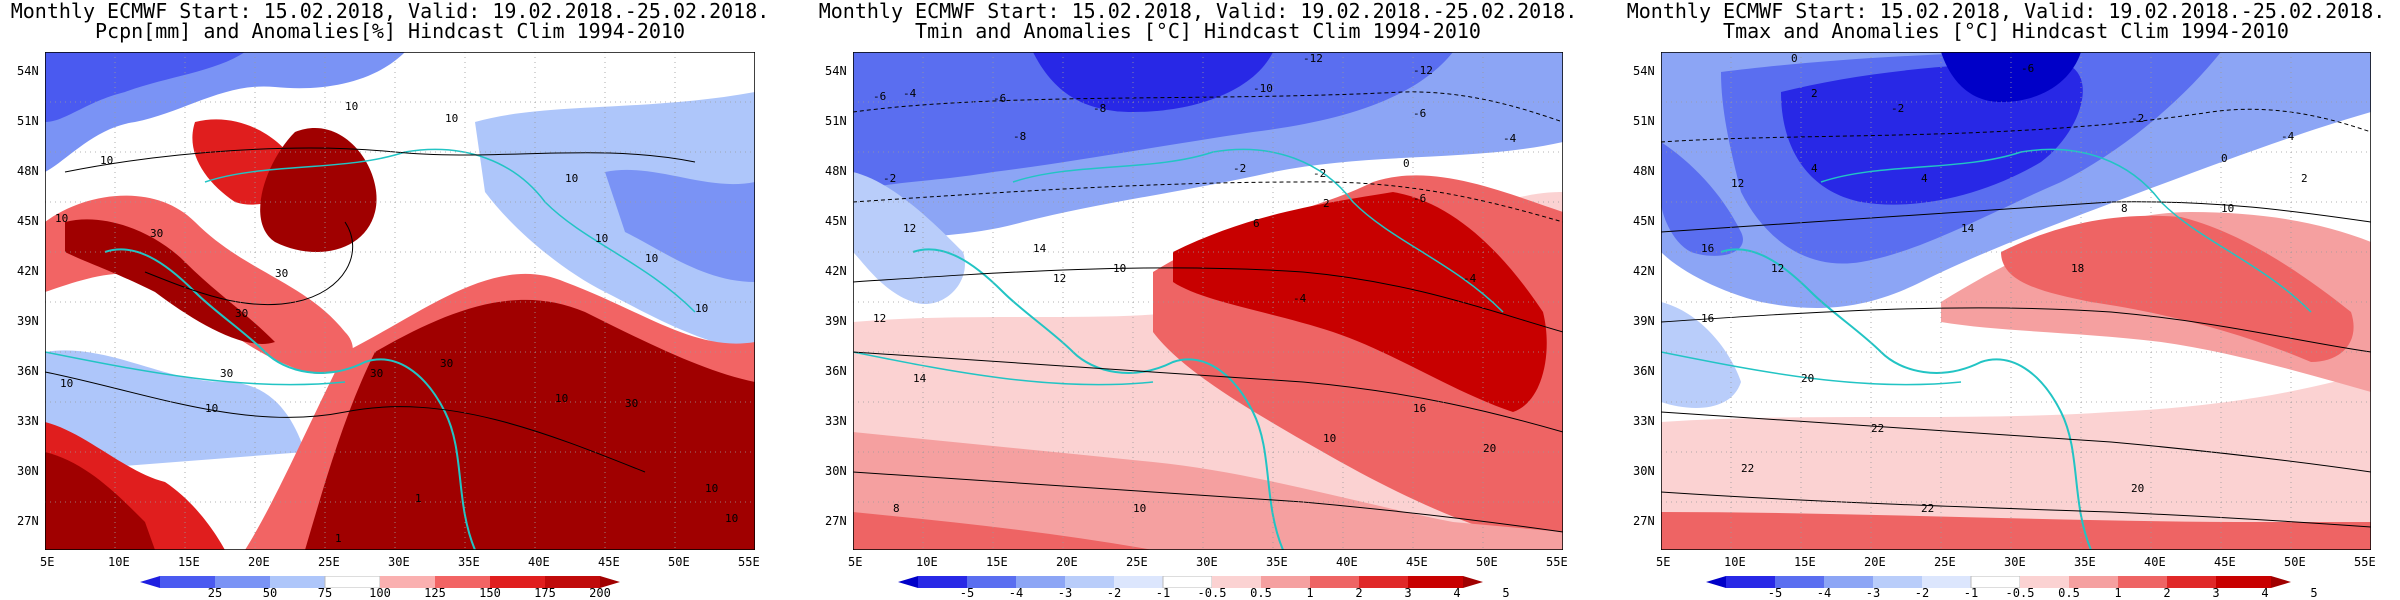 The image size is (2400, 600). What do you see at coordinates (145, 87) in the screenshot?
I see `very-dry-anomaly-area` at bounding box center [145, 87].